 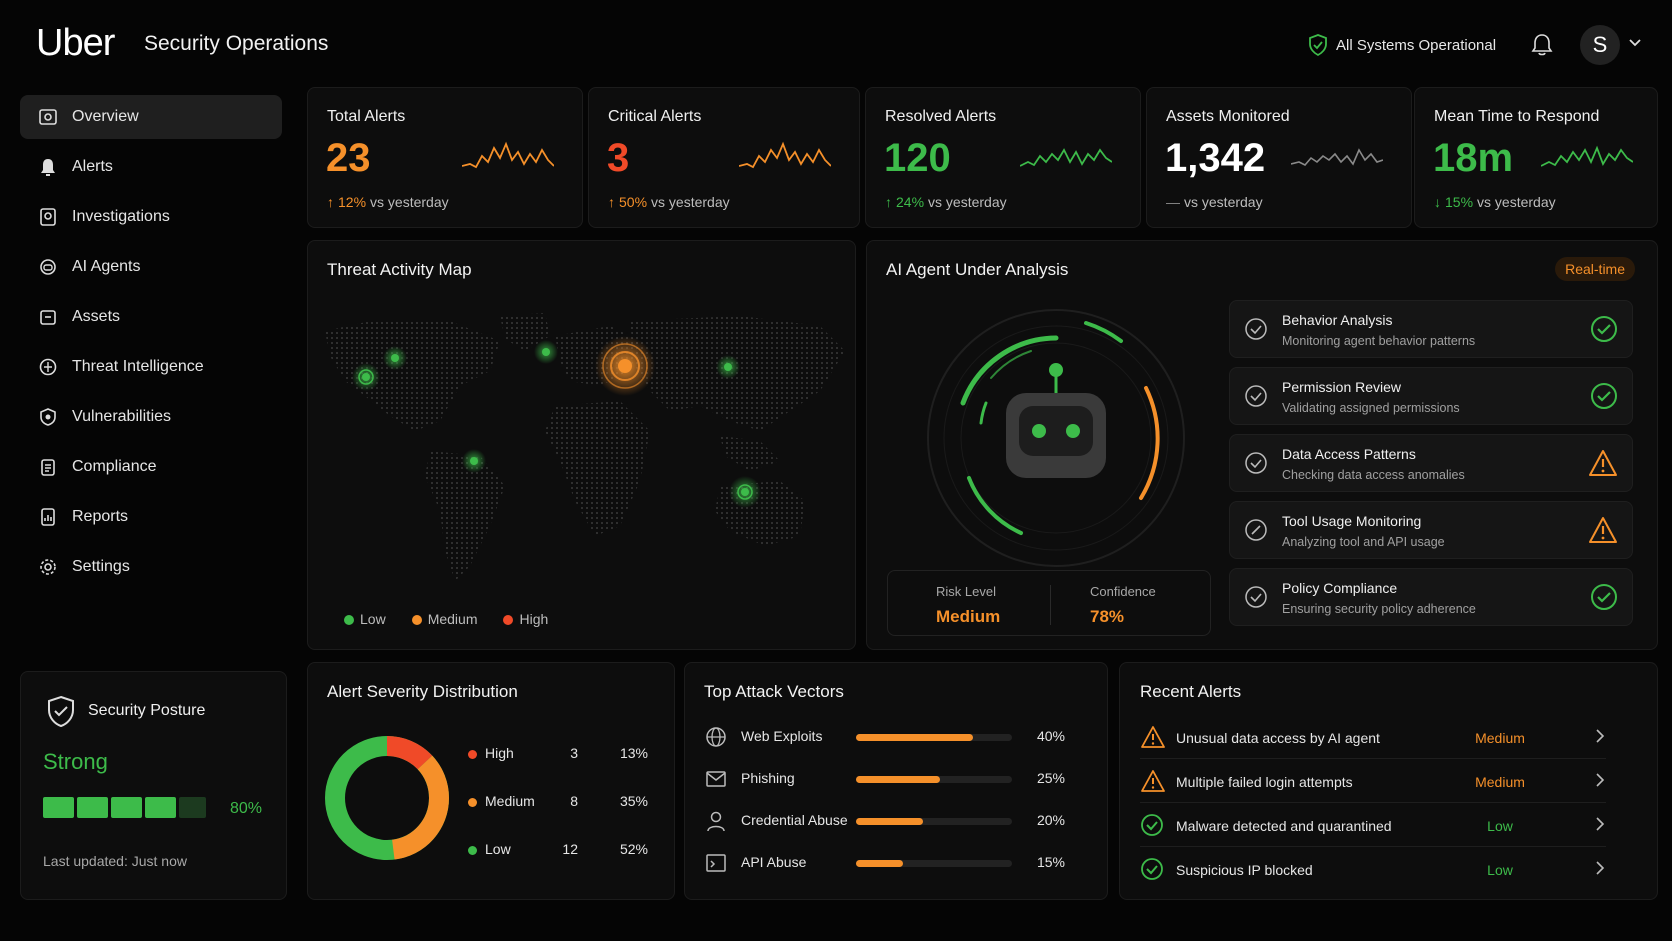 I want to click on delta-value: 24%, so click(x=910, y=202).